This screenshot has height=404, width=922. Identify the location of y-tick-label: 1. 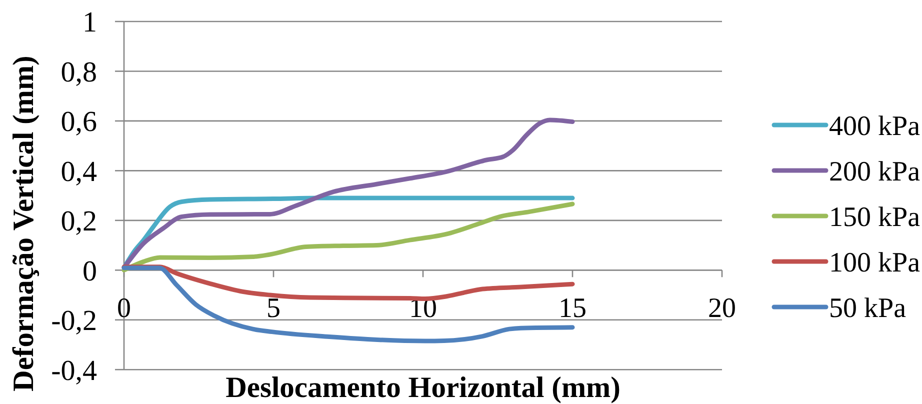
(89, 22).